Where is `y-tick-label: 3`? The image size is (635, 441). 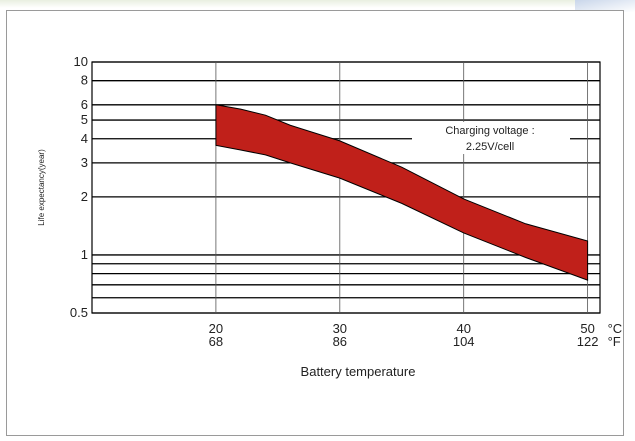 y-tick-label: 3 is located at coordinates (84, 162).